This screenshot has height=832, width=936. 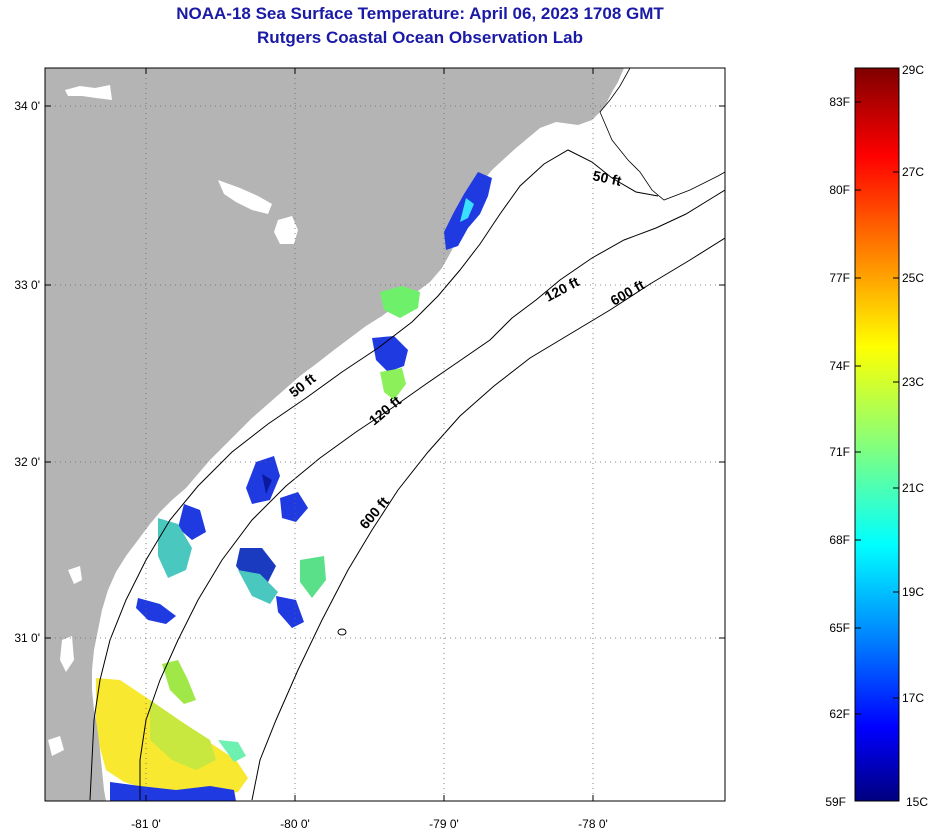 What do you see at coordinates (27, 285) in the screenshot?
I see `lat-label-33: 33 0'` at bounding box center [27, 285].